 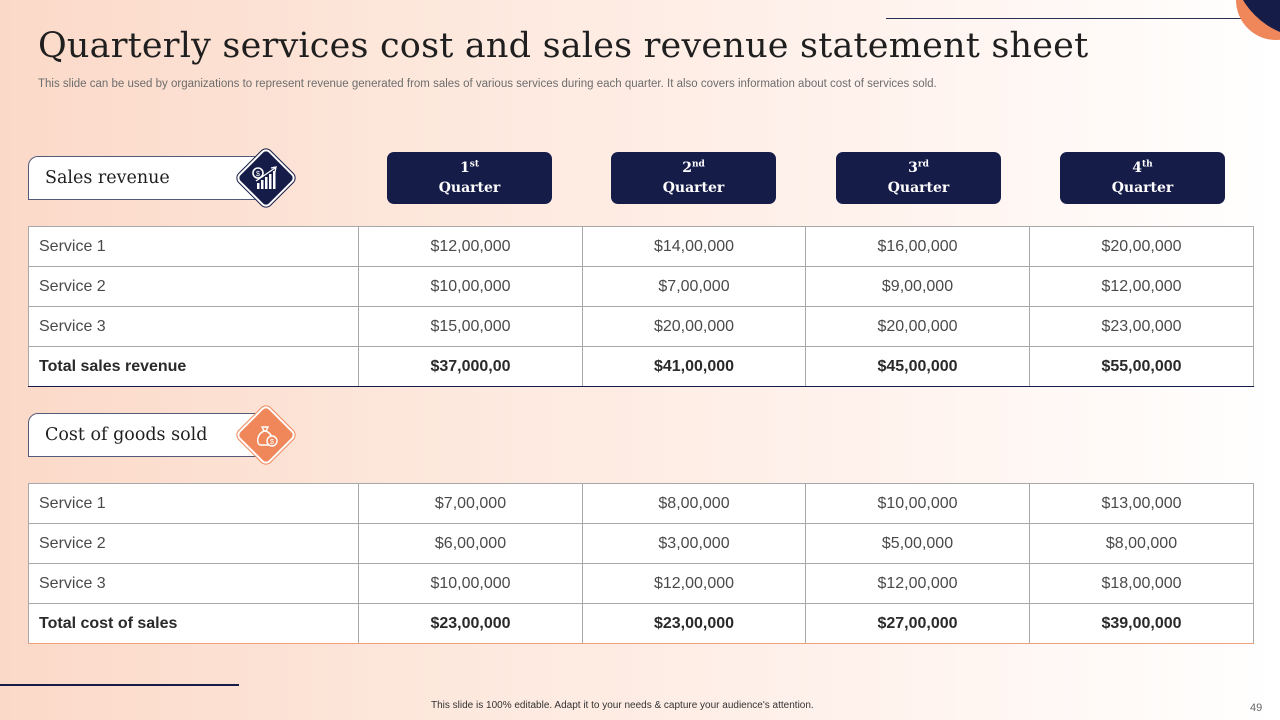 What do you see at coordinates (917, 623) in the screenshot?
I see `table-cell: $27,00,000` at bounding box center [917, 623].